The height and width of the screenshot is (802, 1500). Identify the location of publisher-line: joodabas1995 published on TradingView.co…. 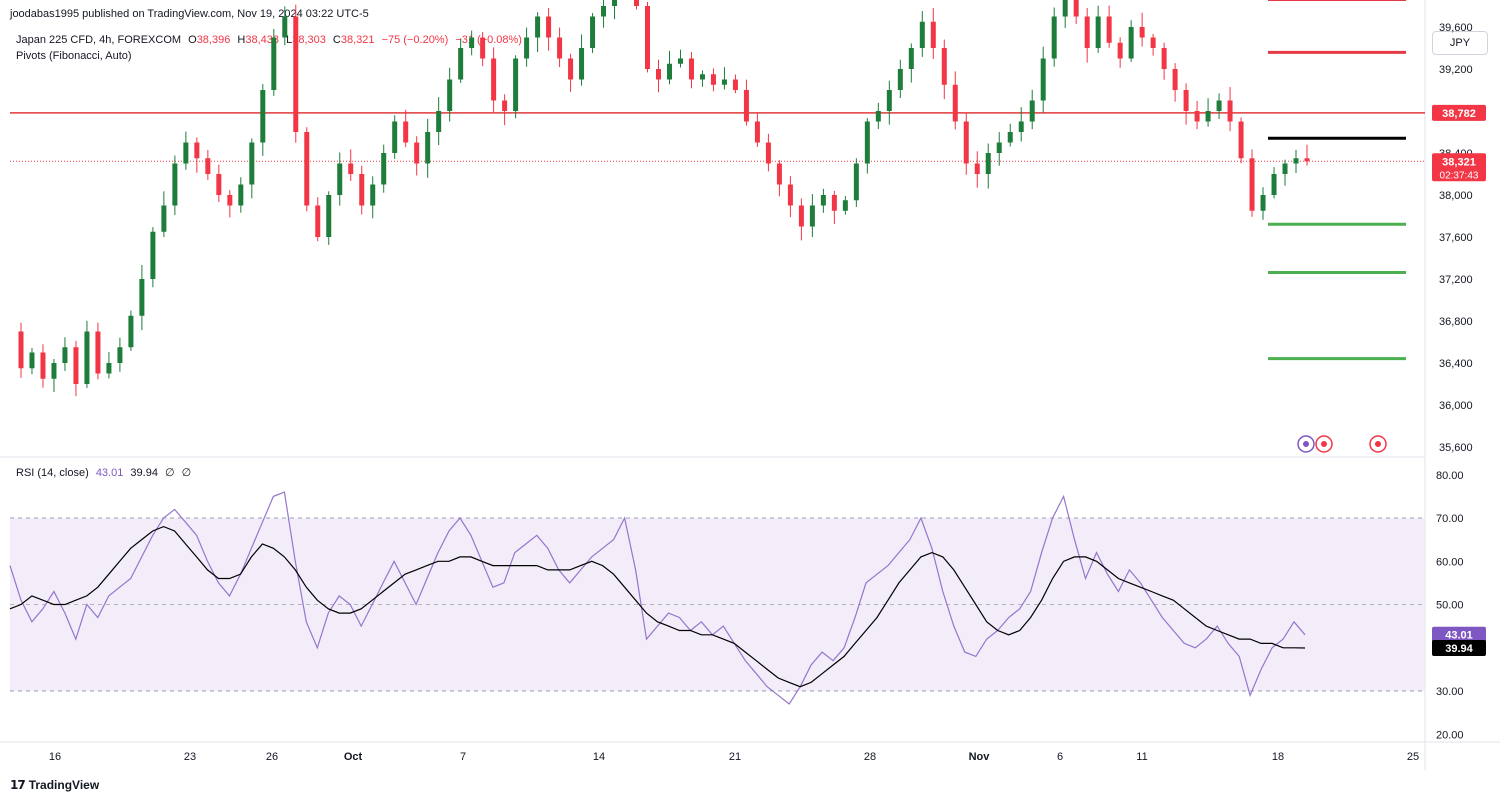
(189, 14).